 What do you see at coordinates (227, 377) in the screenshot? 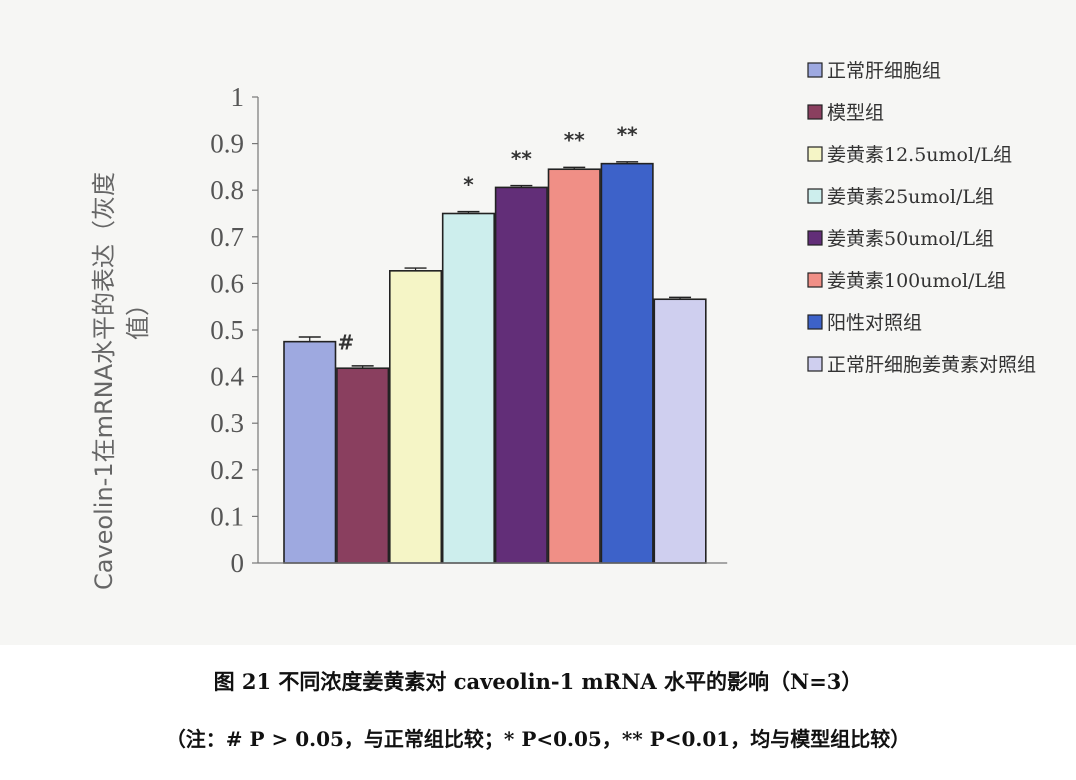
I see `y-tick-label: 0.4` at bounding box center [227, 377].